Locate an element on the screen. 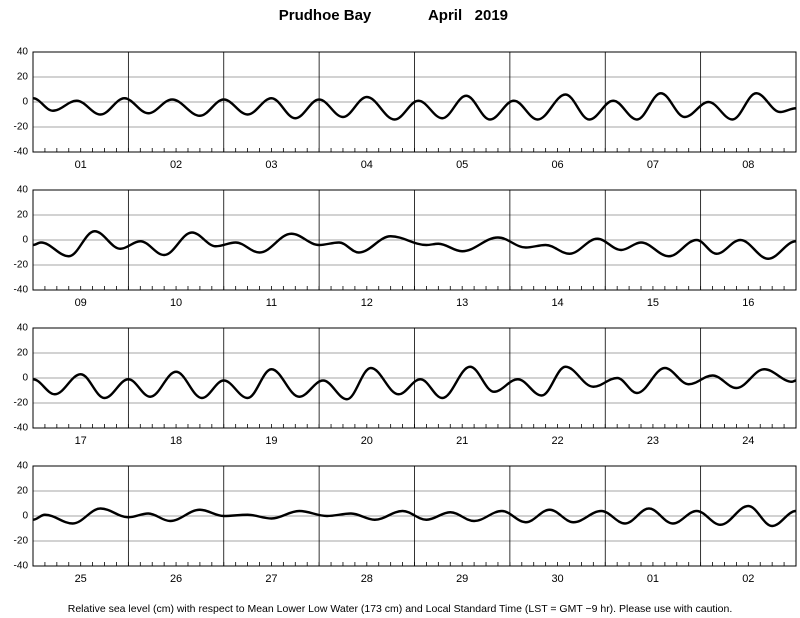 This screenshot has height=618, width=800. x-tick-label: 06 is located at coordinates (557, 165).